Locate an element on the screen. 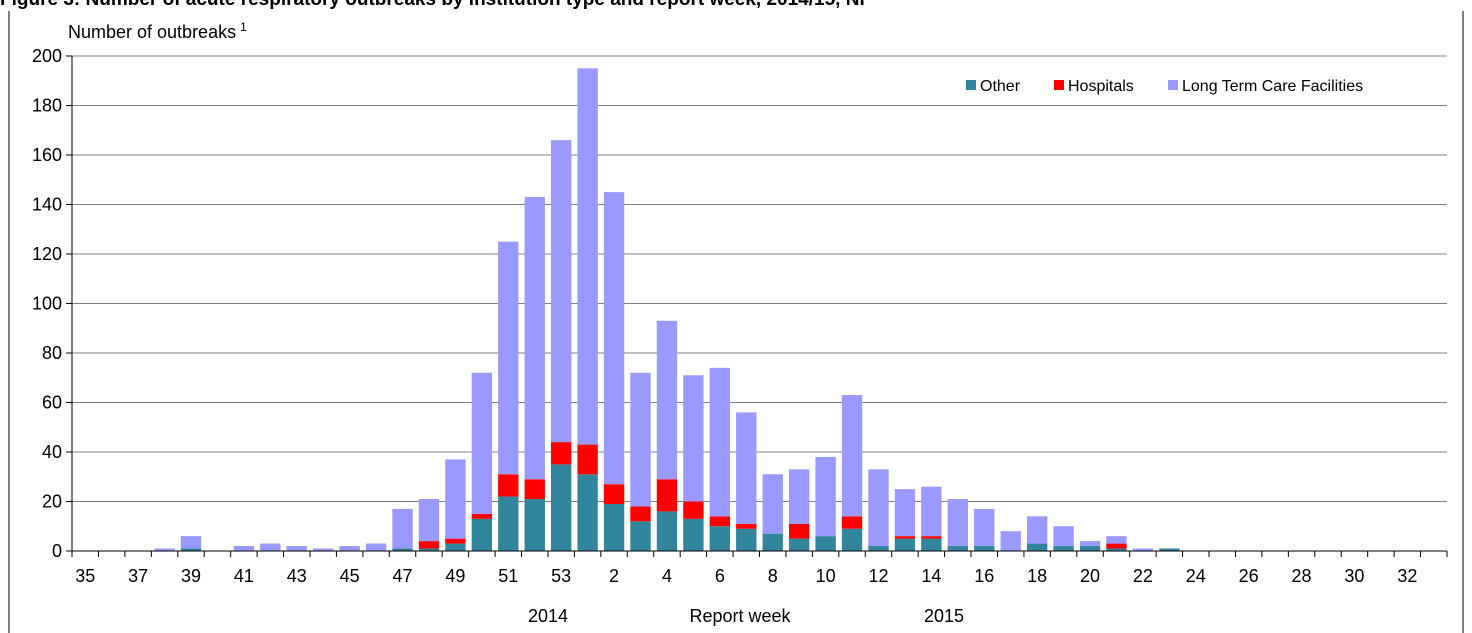 This screenshot has height=633, width=1472. y-tick-label: 160 is located at coordinates (47, 155).